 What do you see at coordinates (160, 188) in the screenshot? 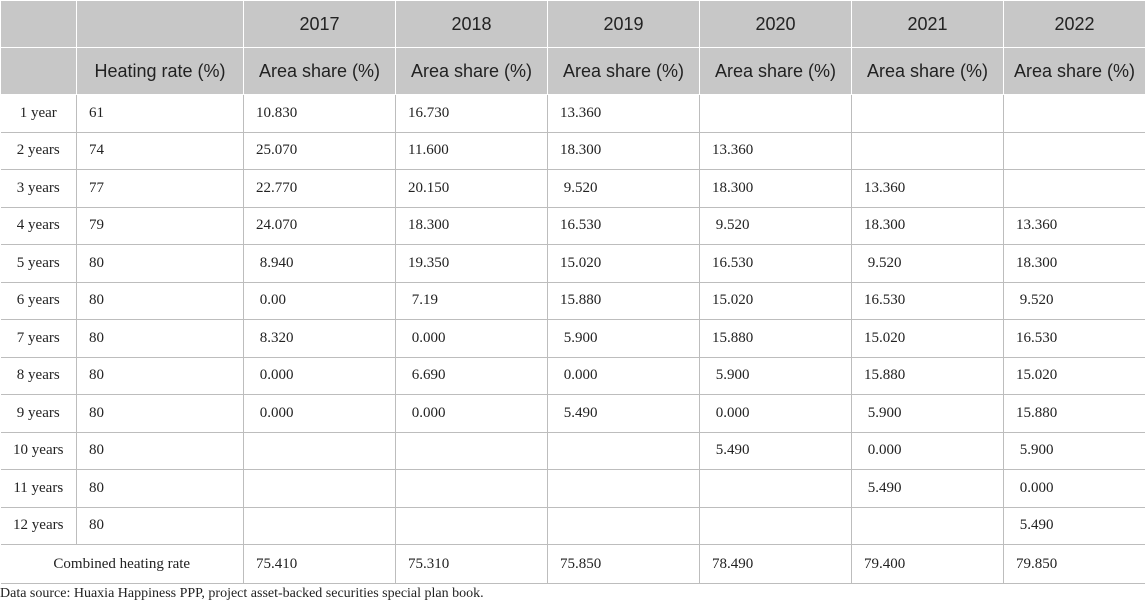
I see `heating-rate-cell: 77` at bounding box center [160, 188].